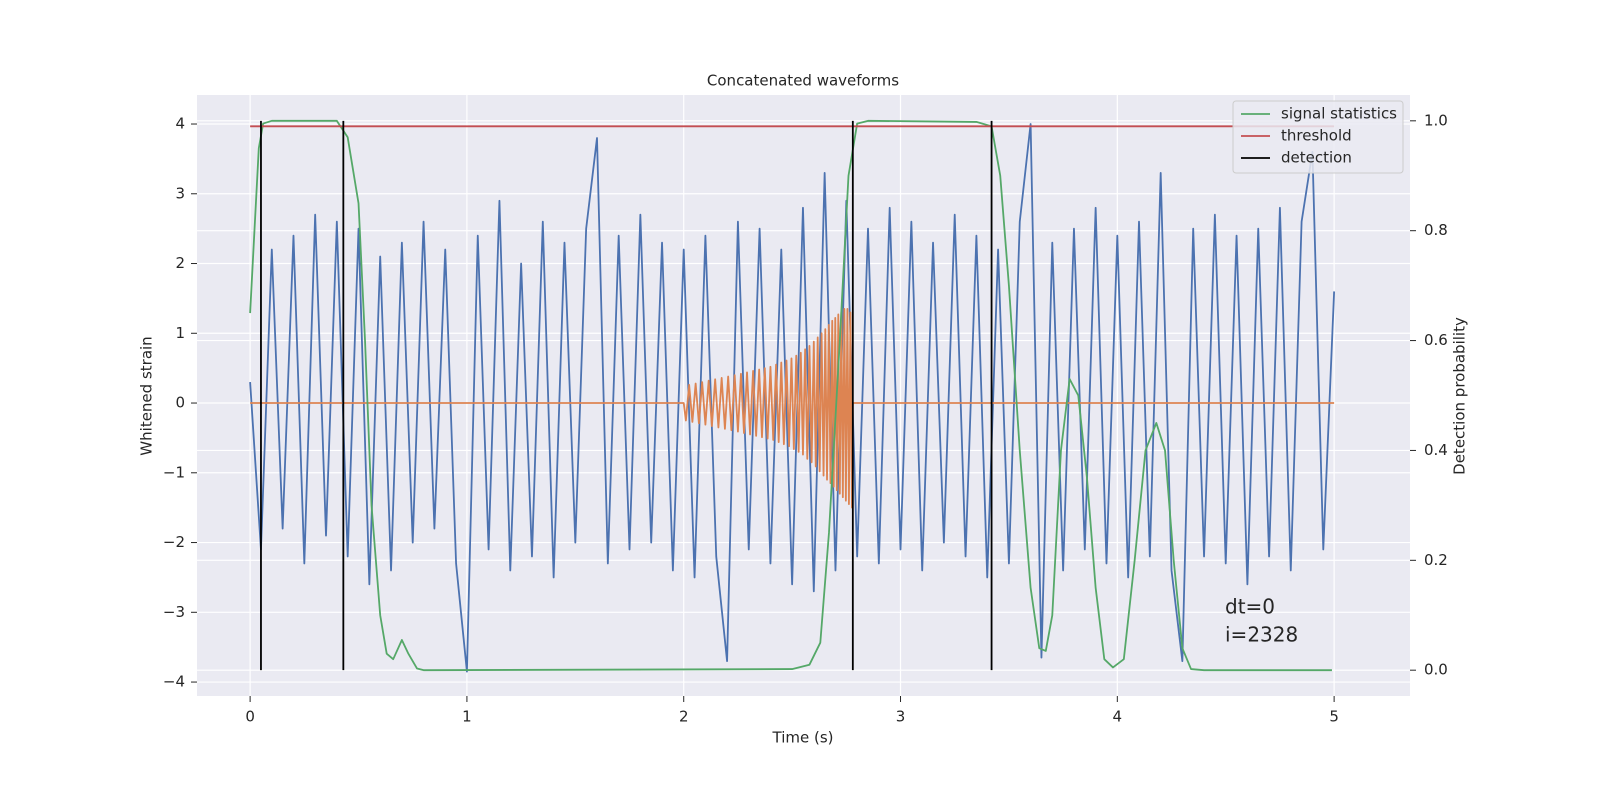 The height and width of the screenshot is (800, 1600). Describe the element at coordinates (1334, 717) in the screenshot. I see `x-tick-label: 5` at that location.